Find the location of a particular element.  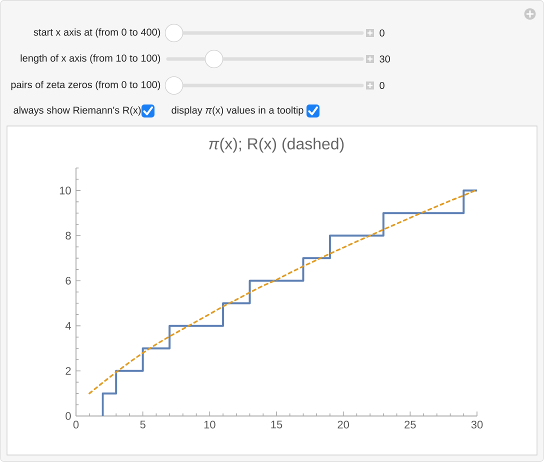

x-tick-label: 0 is located at coordinates (76, 424).